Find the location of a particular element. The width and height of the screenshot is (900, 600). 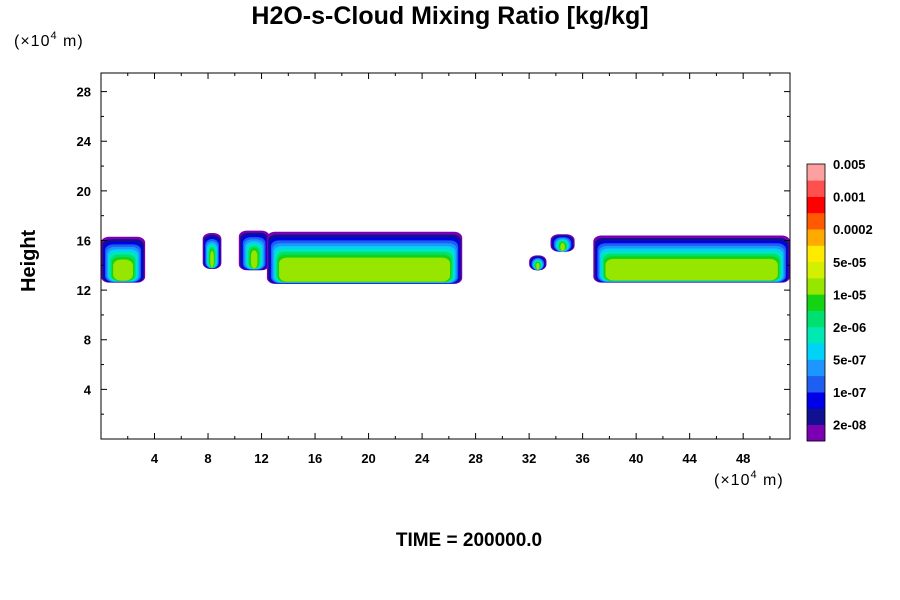

colorbar-label: 0.0002 is located at coordinates (853, 229).